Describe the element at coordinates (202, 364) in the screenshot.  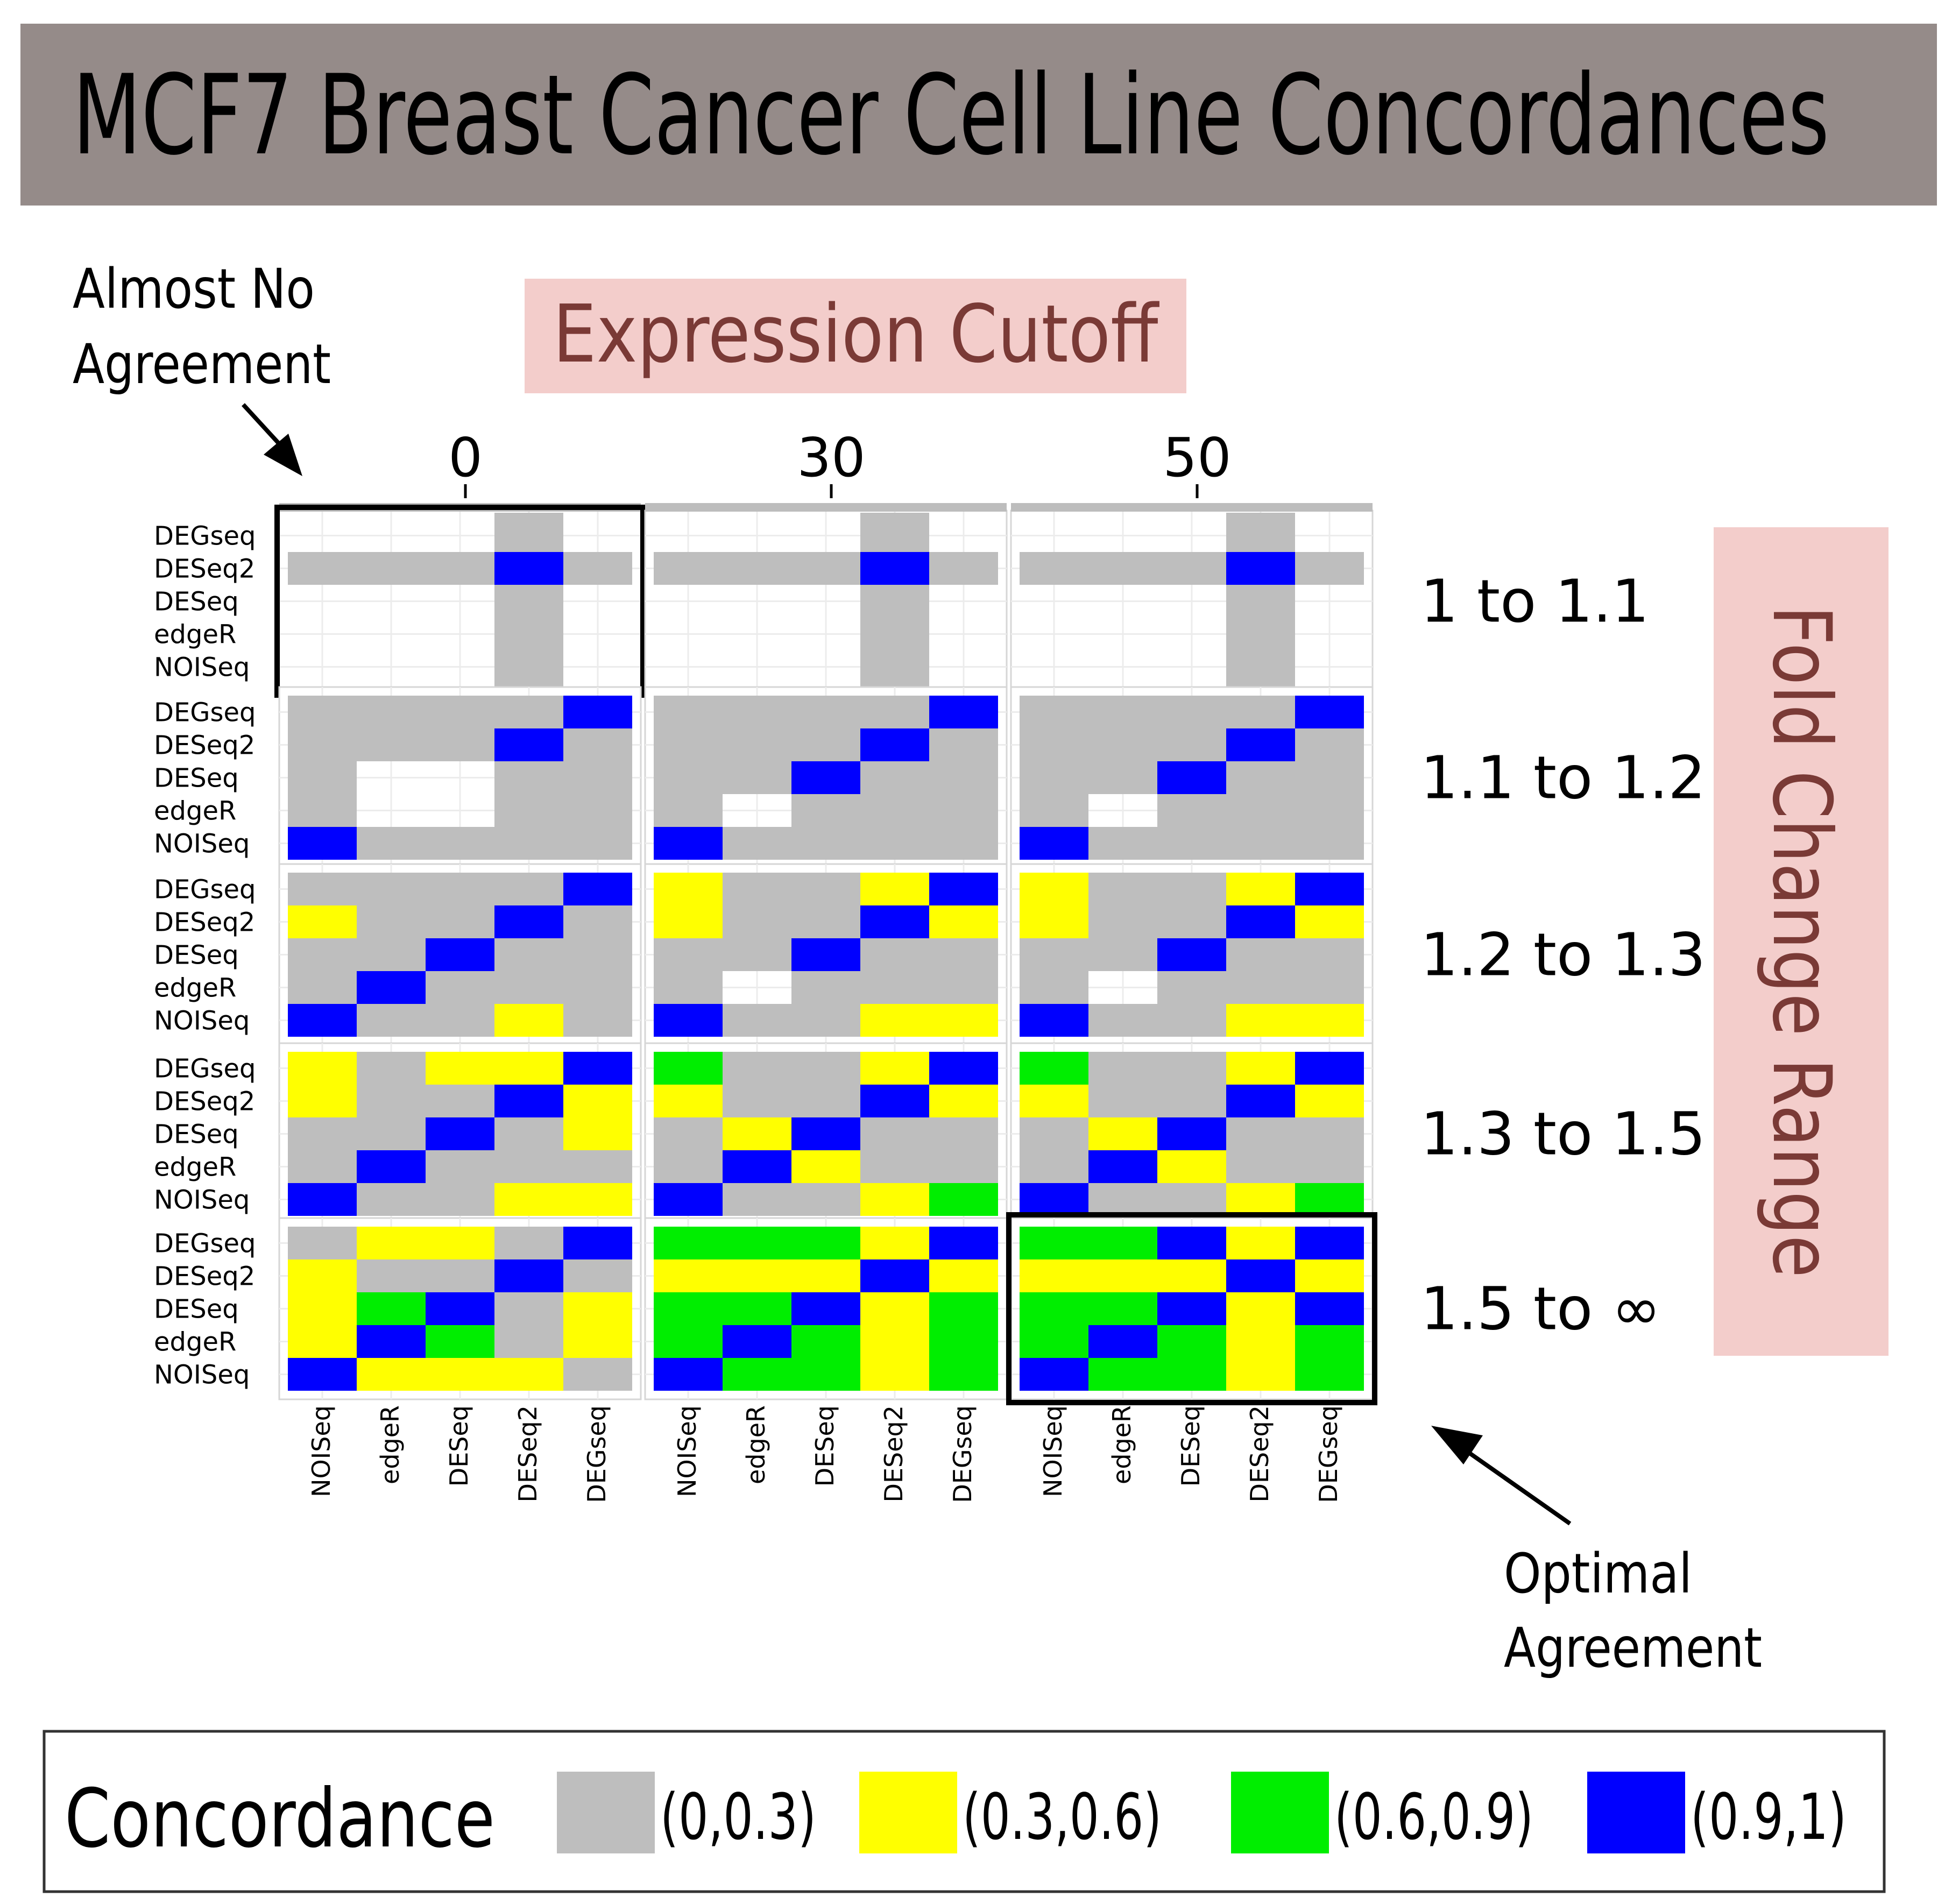
I see `annotation-left-line2: Agreement` at that location.